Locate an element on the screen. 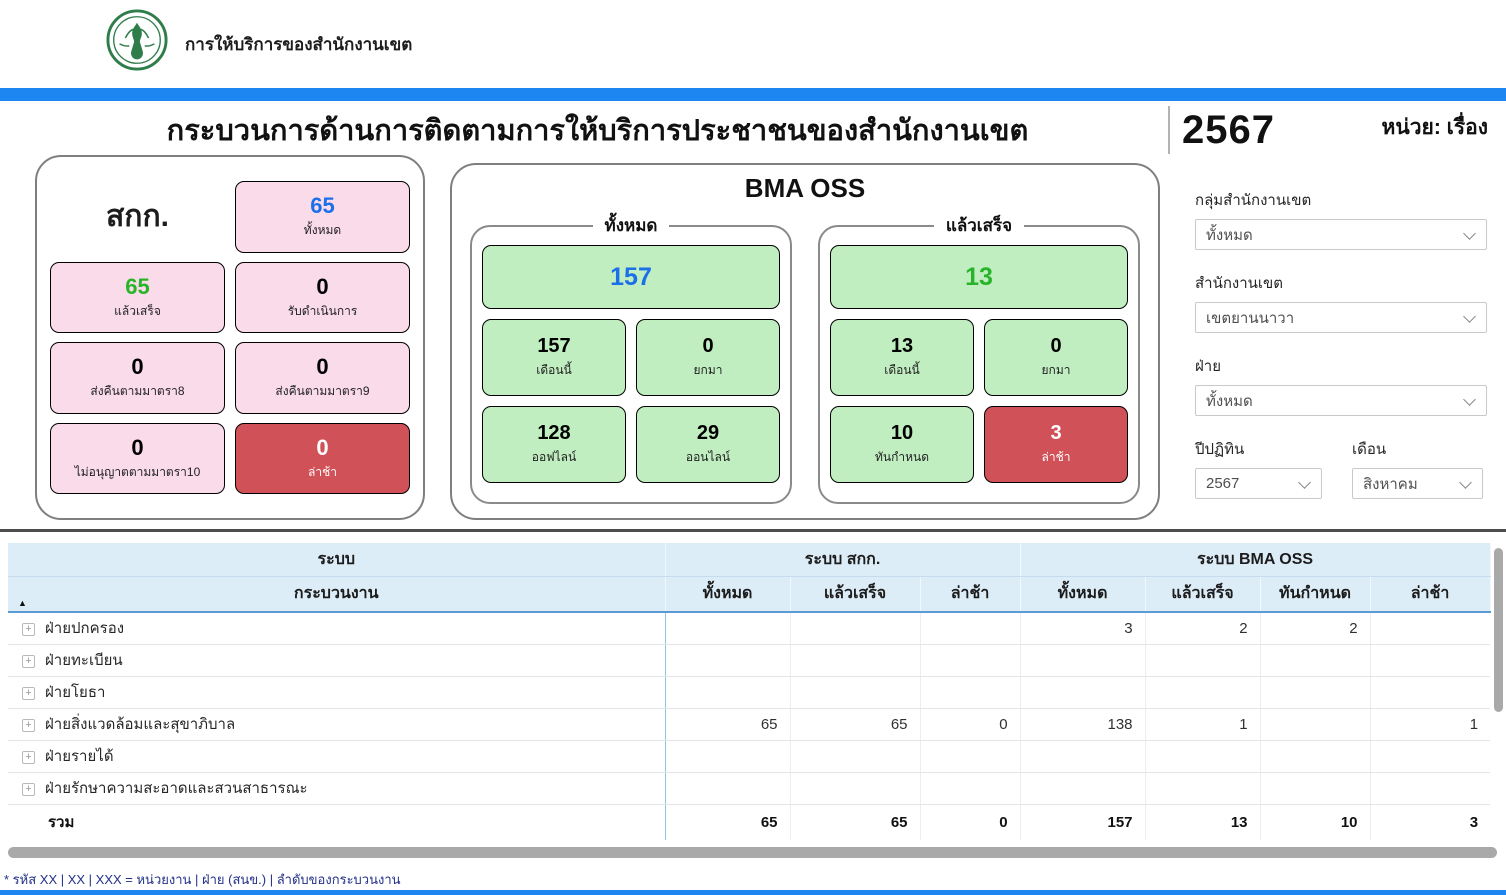 This screenshot has height=895, width=1506. cell: 3 is located at coordinates (1083, 628).